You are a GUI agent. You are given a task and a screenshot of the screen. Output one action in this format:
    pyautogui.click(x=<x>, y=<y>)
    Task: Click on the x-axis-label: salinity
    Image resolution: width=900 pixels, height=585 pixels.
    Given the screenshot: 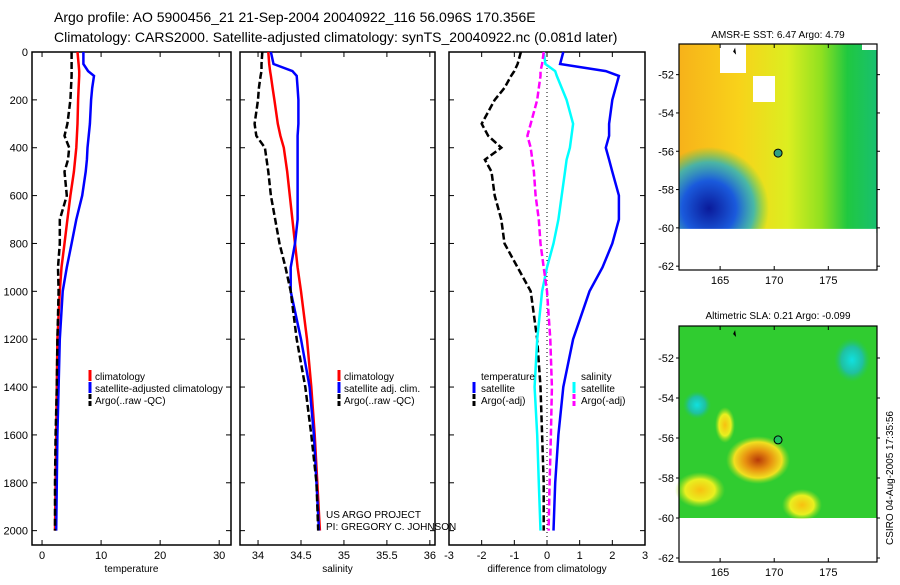 What is the action you would take?
    pyautogui.click(x=337, y=569)
    